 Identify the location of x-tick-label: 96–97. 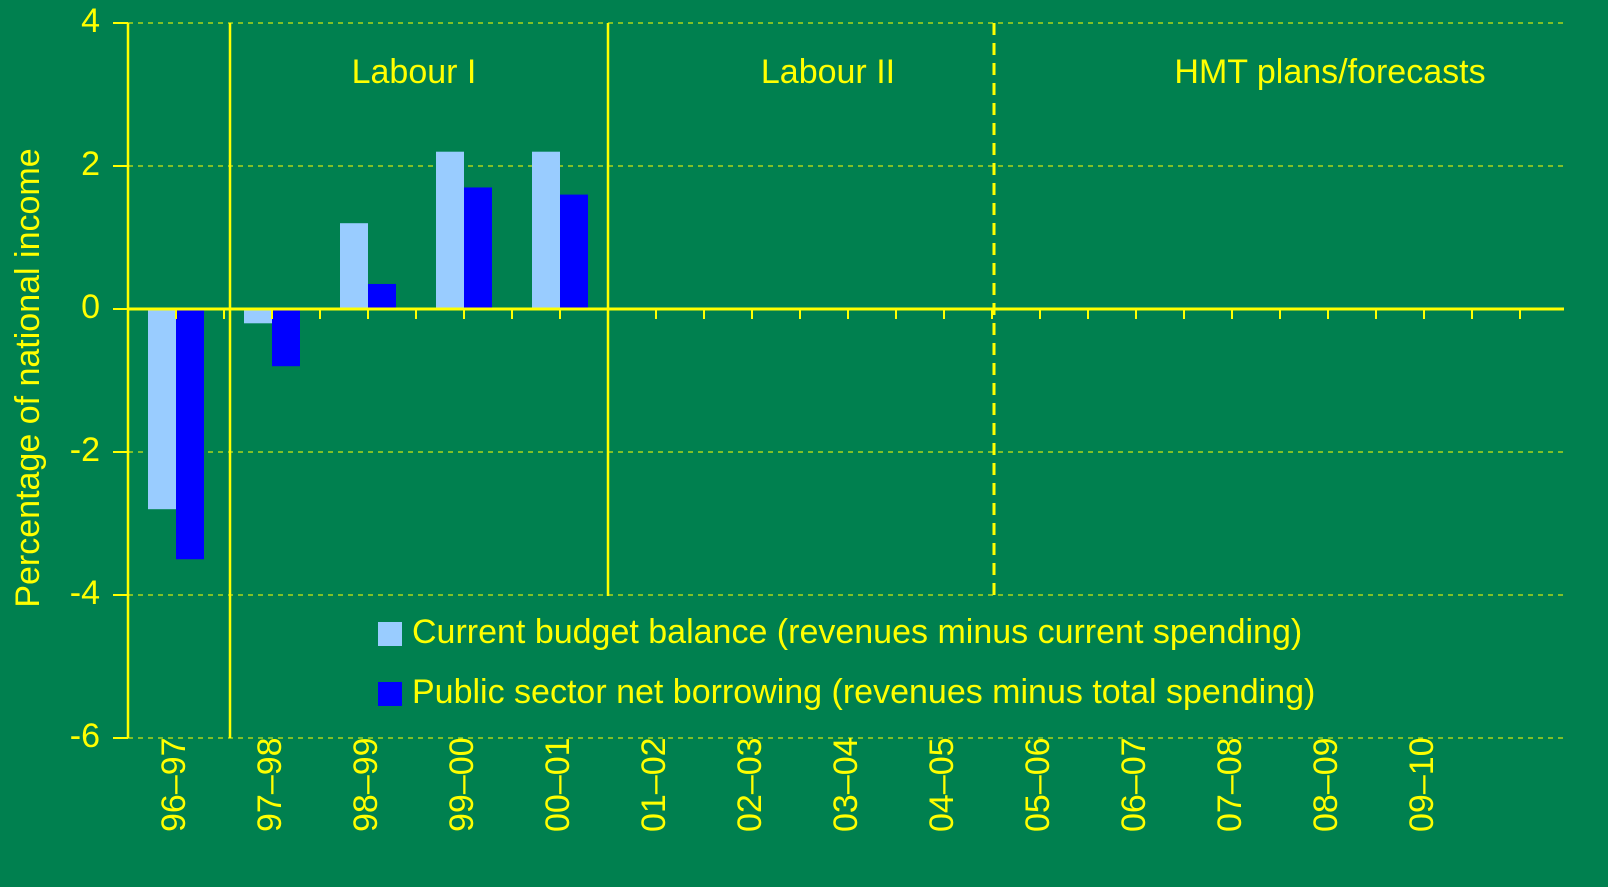
(174, 784).